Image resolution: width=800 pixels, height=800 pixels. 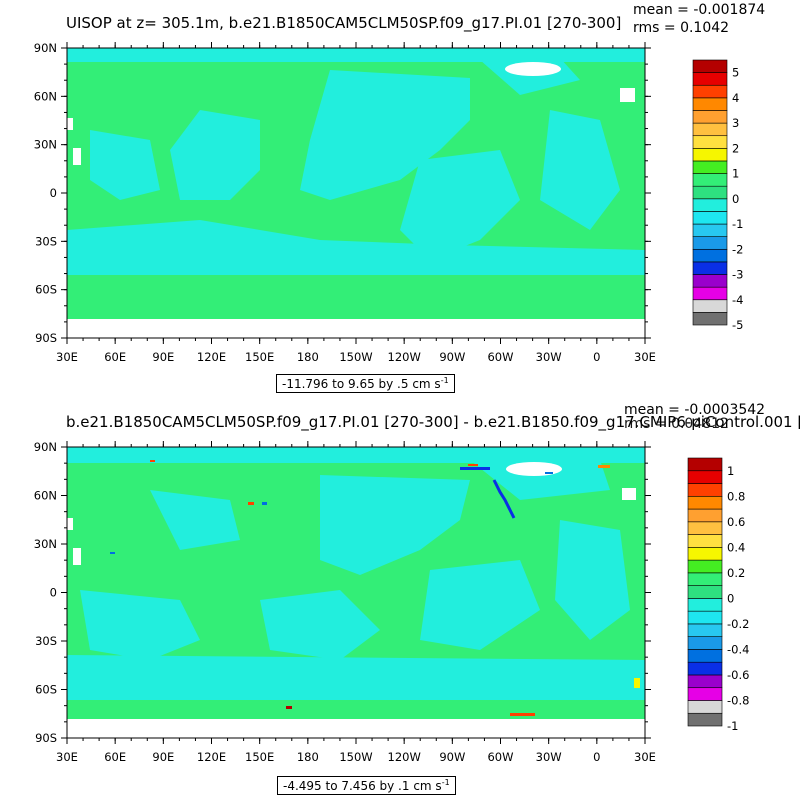 What do you see at coordinates (735, 73) in the screenshot?
I see `colorbar-label: 5` at bounding box center [735, 73].